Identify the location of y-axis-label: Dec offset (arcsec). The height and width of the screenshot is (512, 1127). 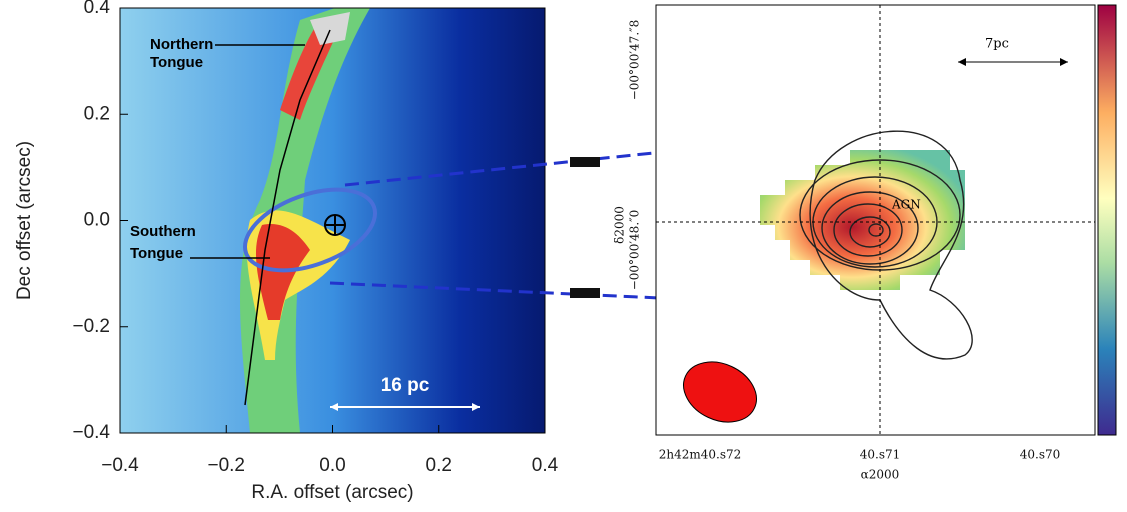
(24, 220).